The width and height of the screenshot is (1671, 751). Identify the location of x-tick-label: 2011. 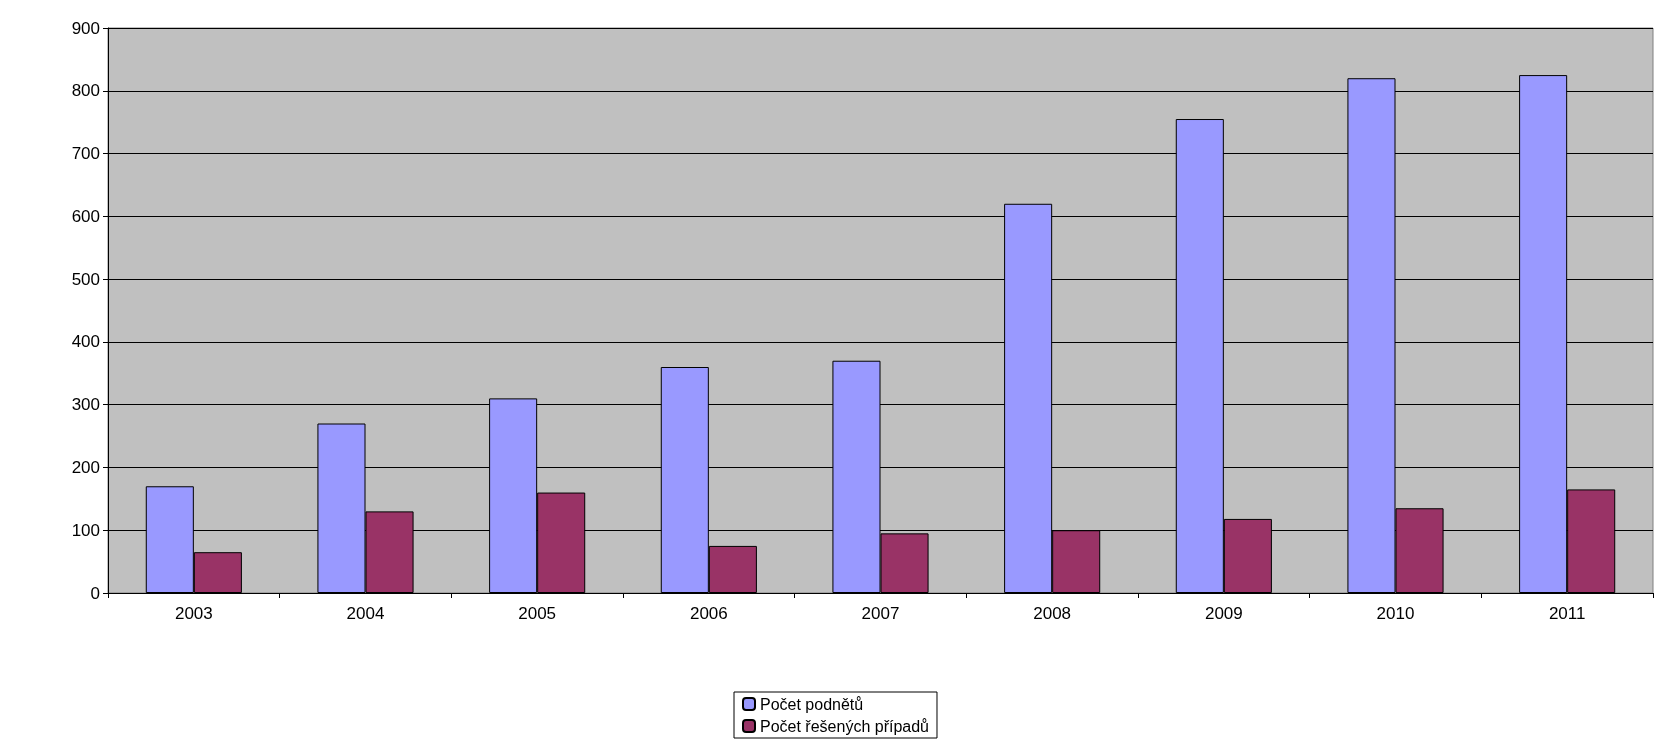
(1567, 613).